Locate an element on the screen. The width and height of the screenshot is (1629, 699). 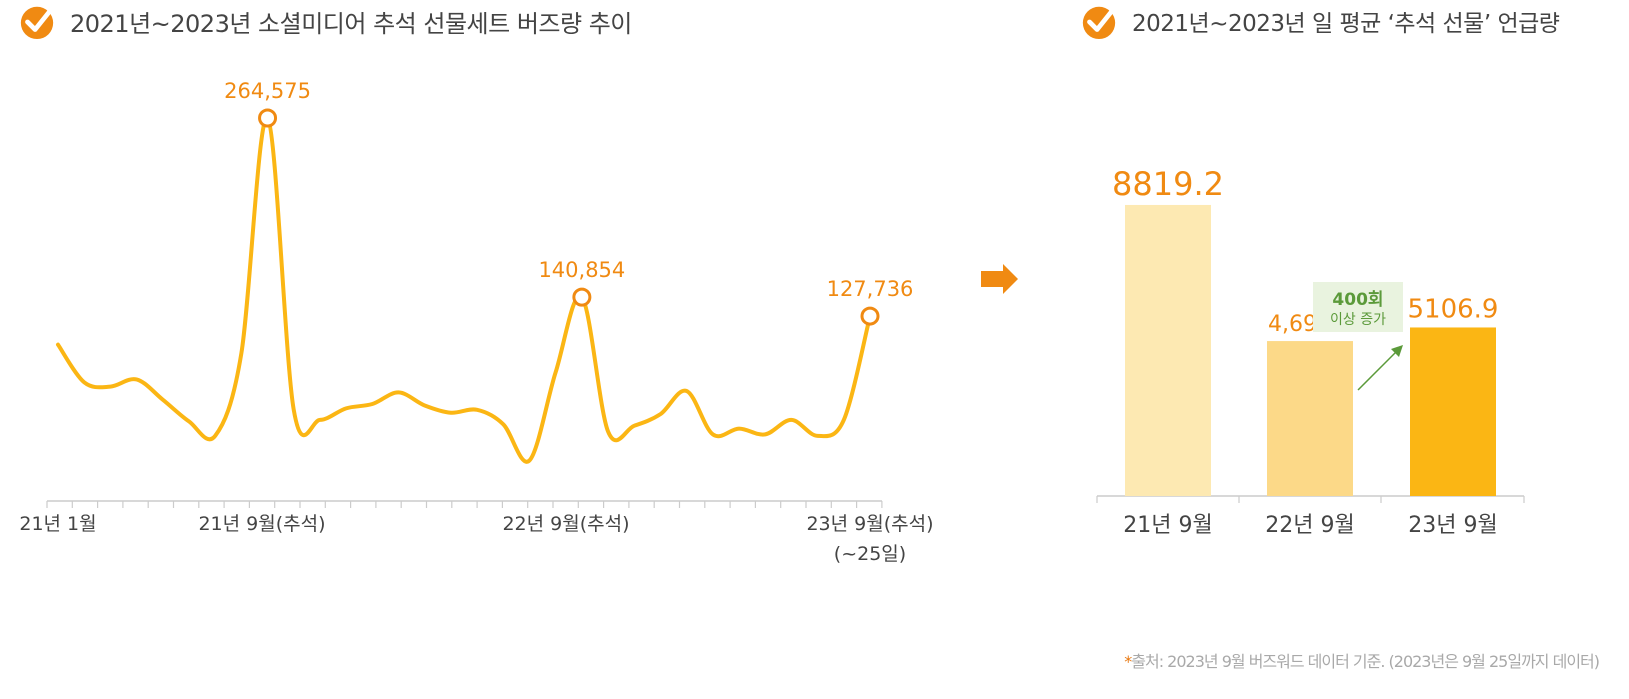
increase-arrow-line is located at coordinates (1378, 370).